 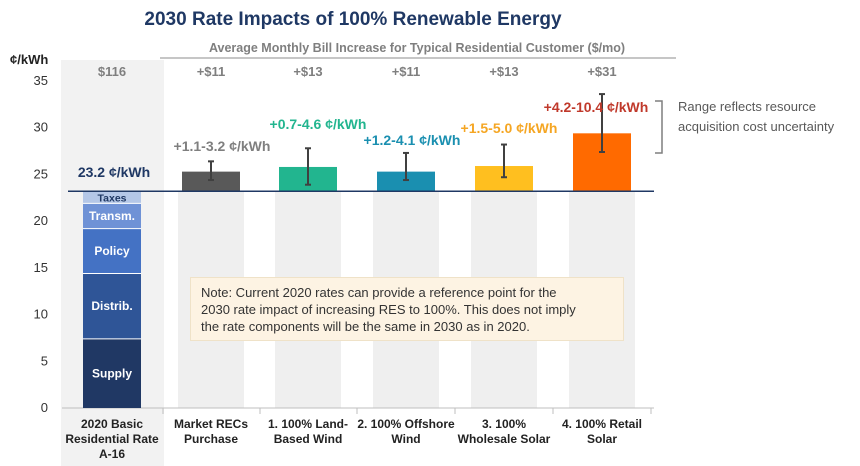 I want to click on baseline-segment-label: Distrib., so click(x=111, y=306).